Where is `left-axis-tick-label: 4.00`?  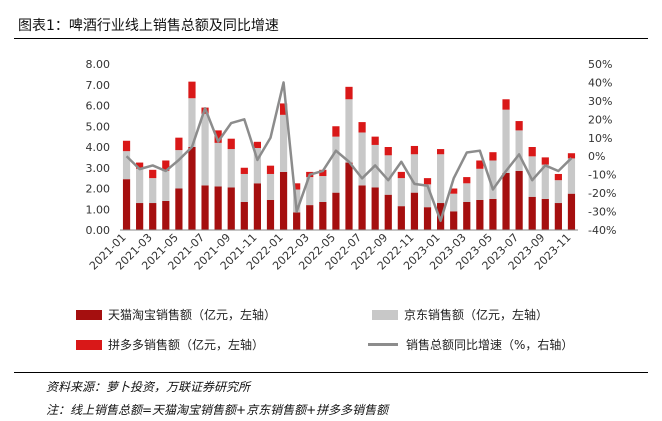 left-axis-tick-label: 4.00 is located at coordinates (98, 147).